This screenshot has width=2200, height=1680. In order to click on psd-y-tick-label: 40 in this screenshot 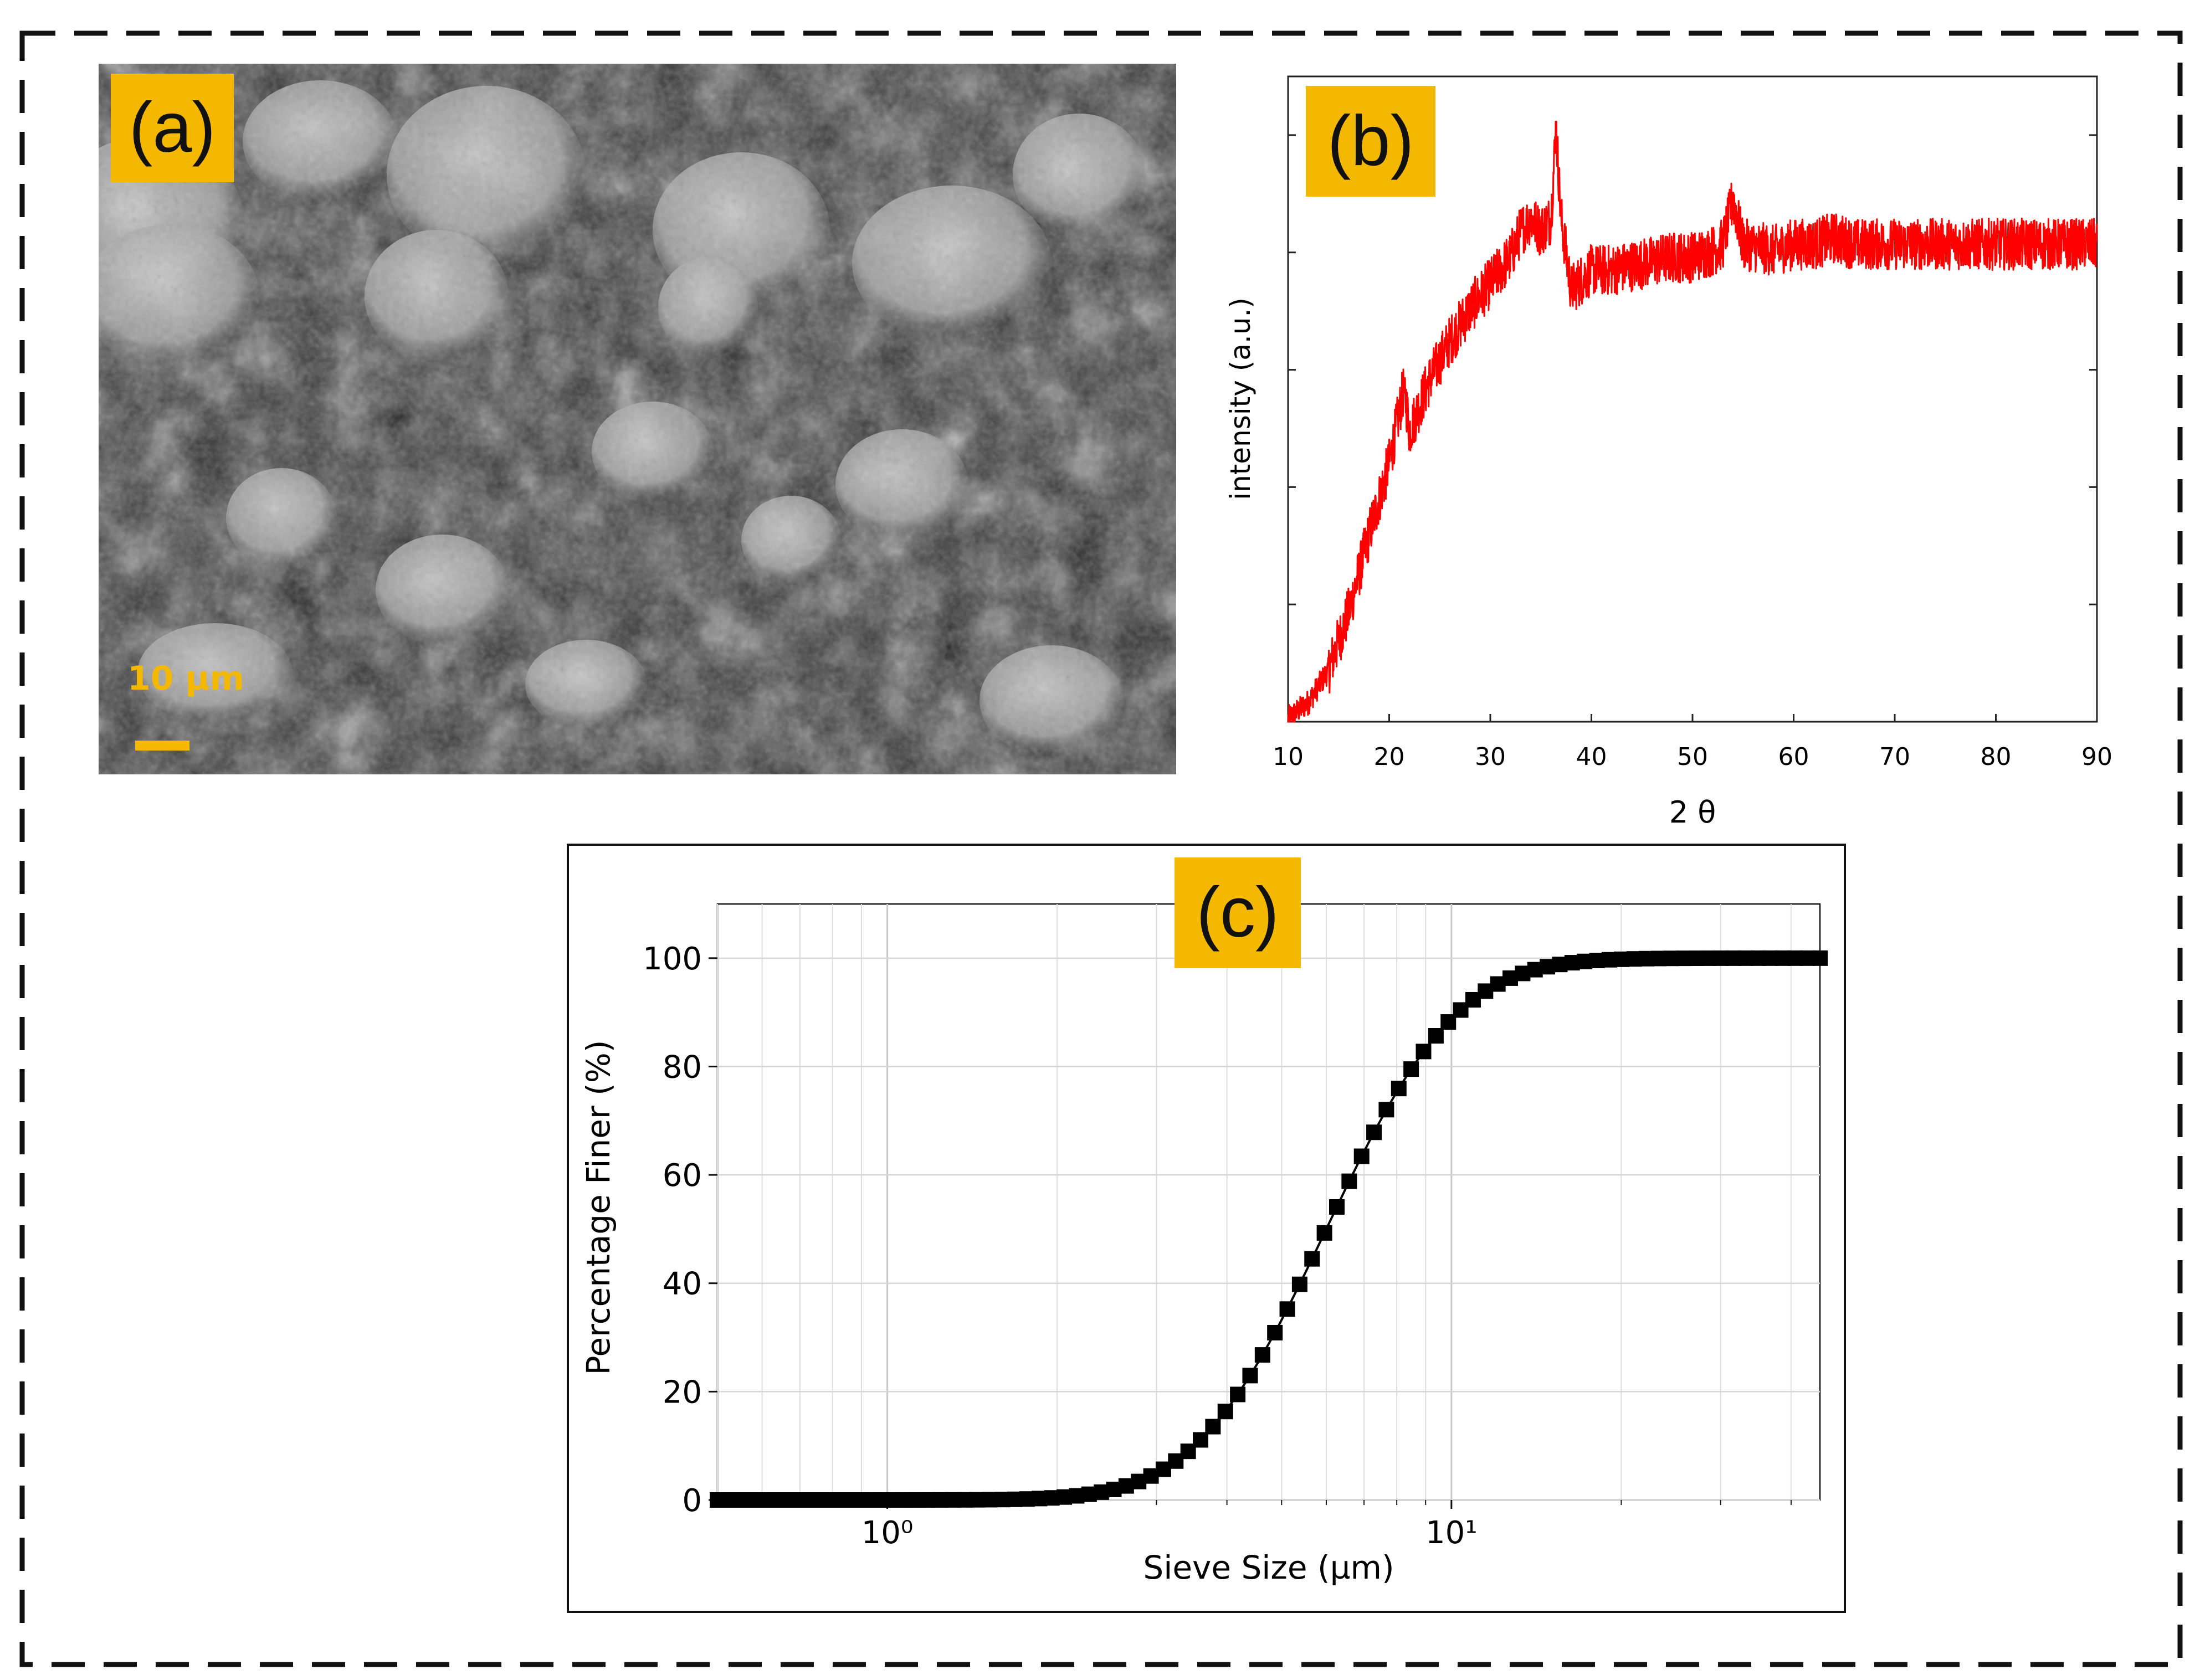, I will do `click(682, 1284)`.